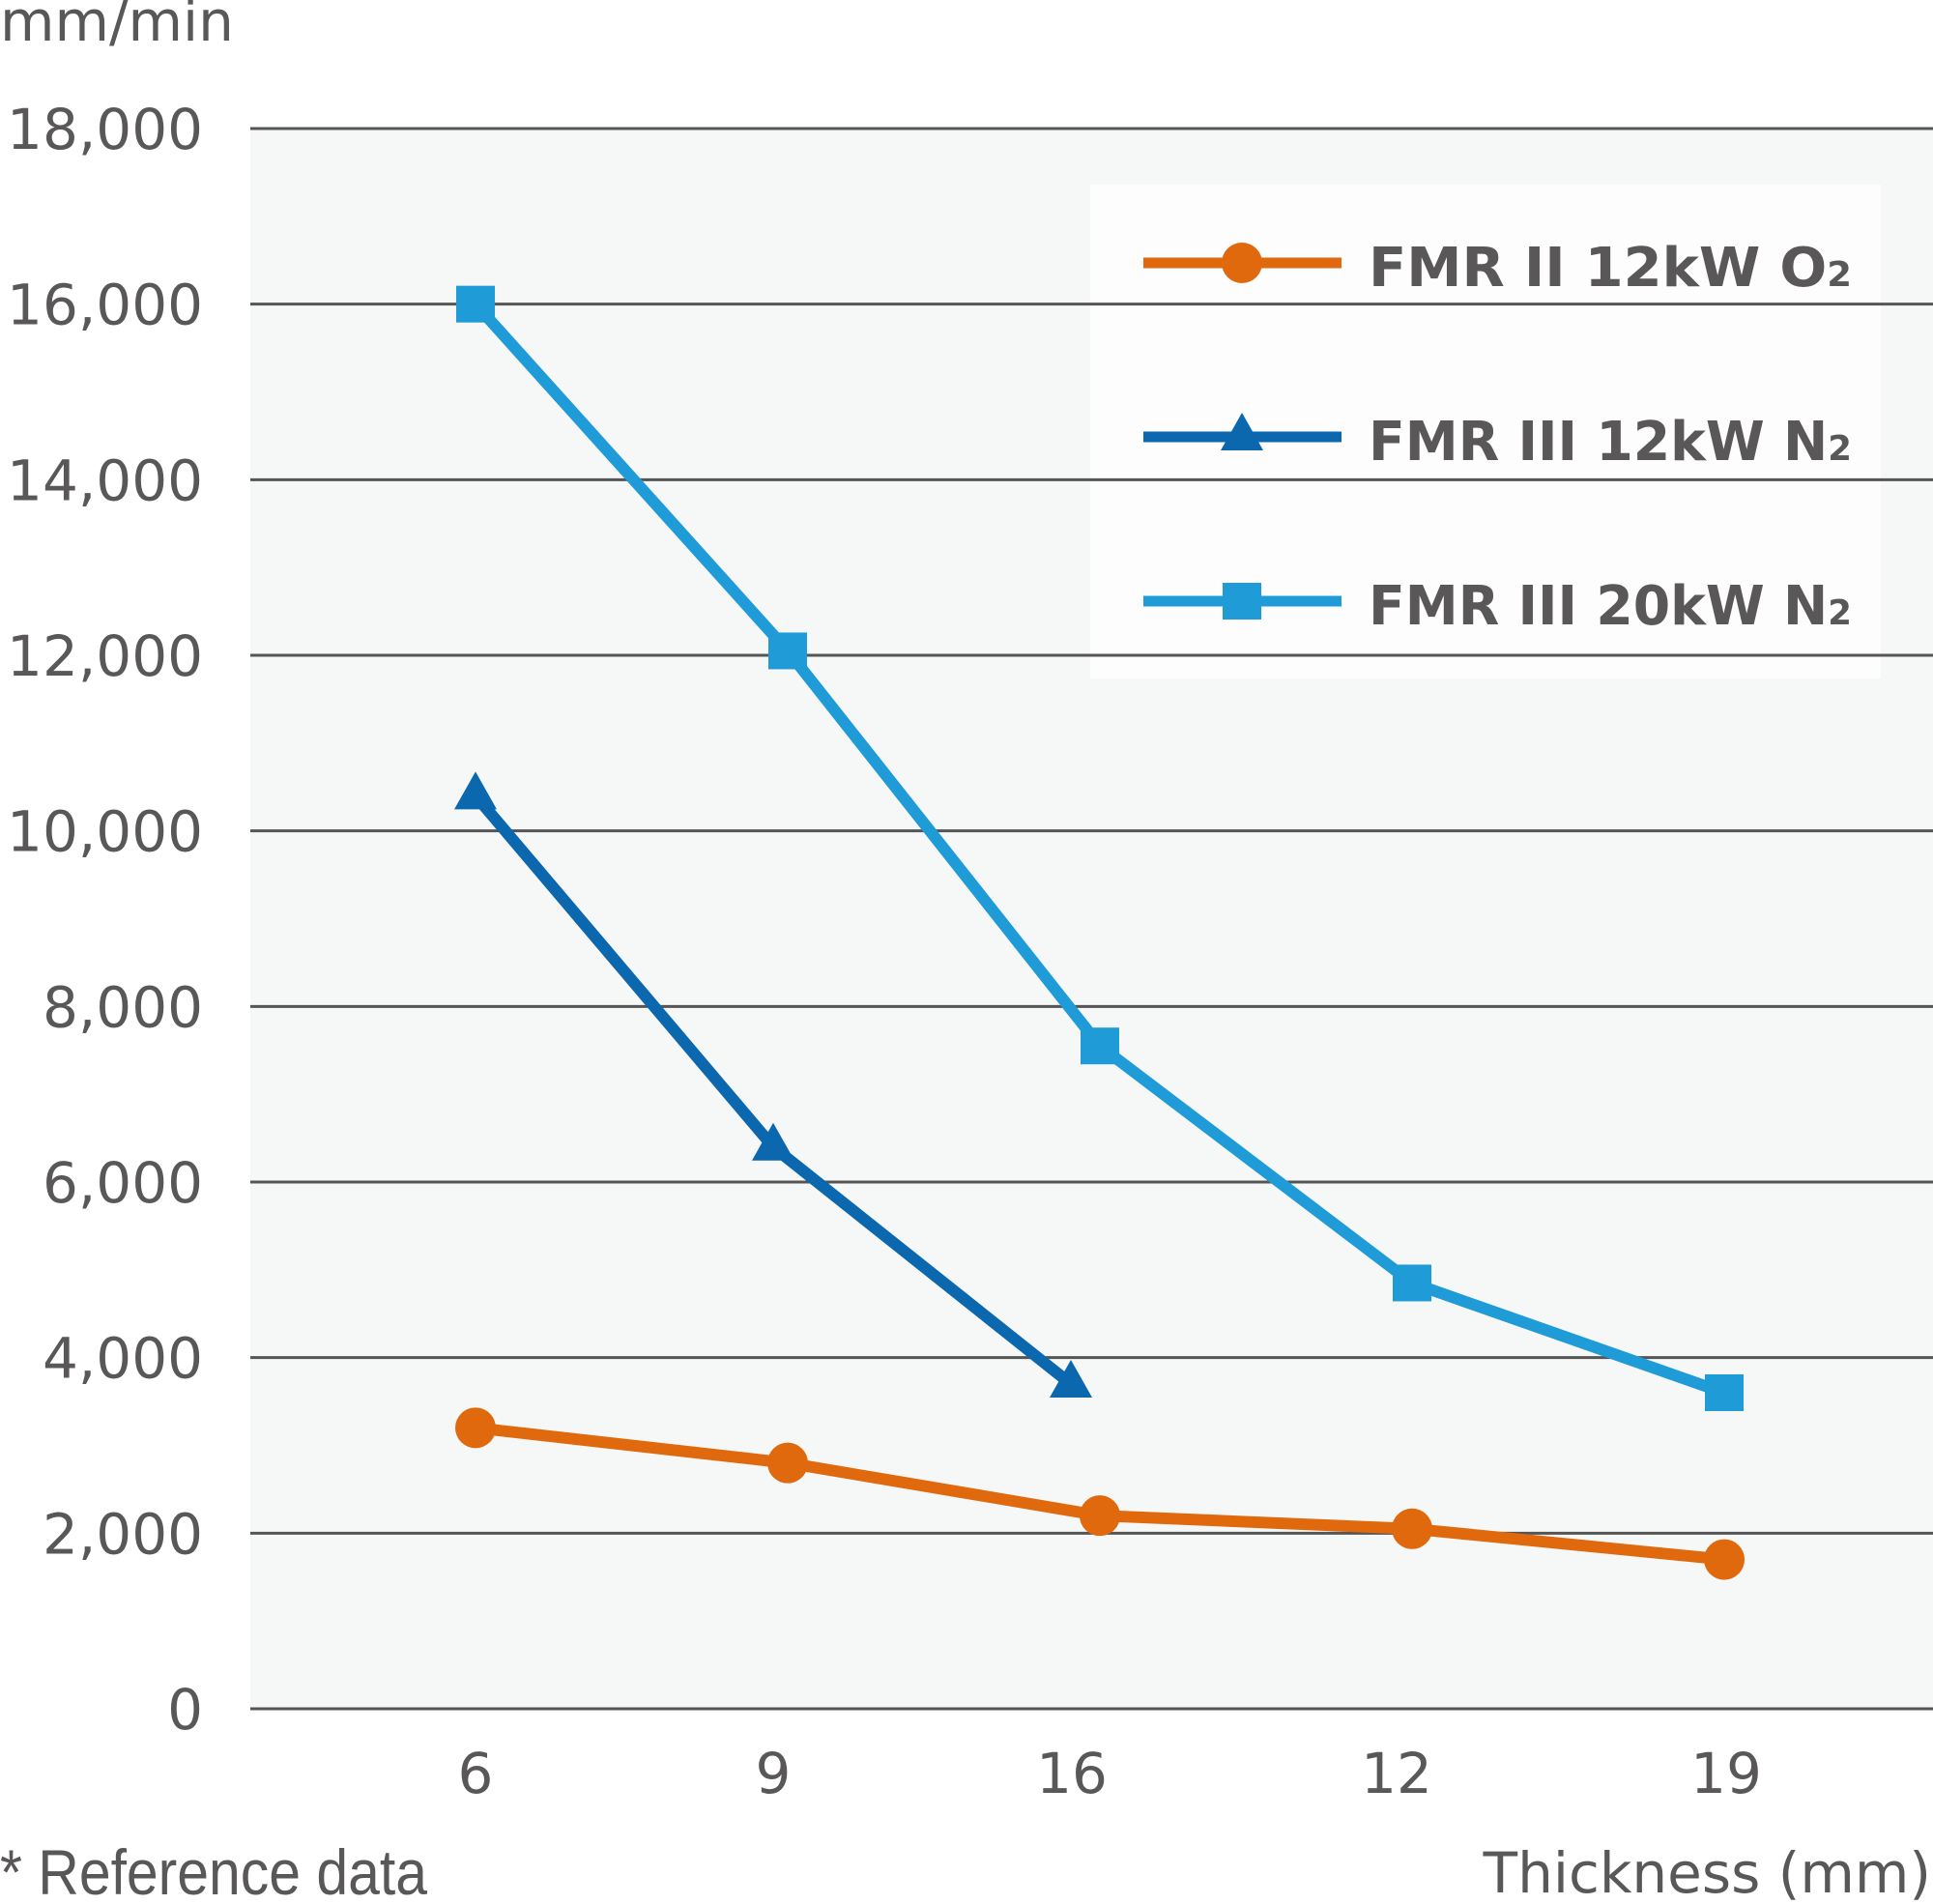  Describe the element at coordinates (476, 1774) in the screenshot. I see `x-tick-label: 6` at that location.